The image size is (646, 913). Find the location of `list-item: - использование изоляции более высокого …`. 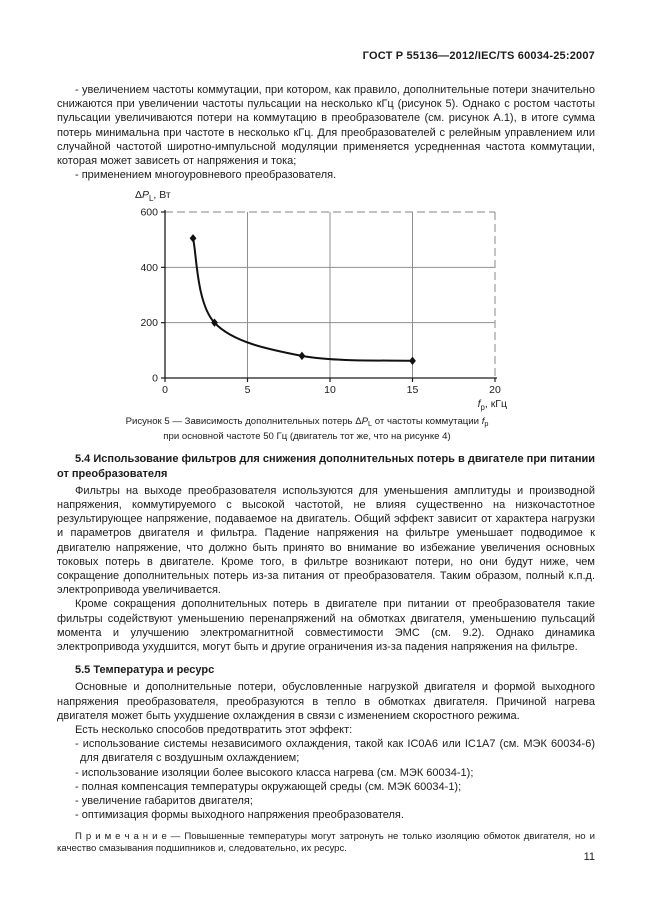

list-item: - использование изоляции более высокого … is located at coordinates (274, 772).